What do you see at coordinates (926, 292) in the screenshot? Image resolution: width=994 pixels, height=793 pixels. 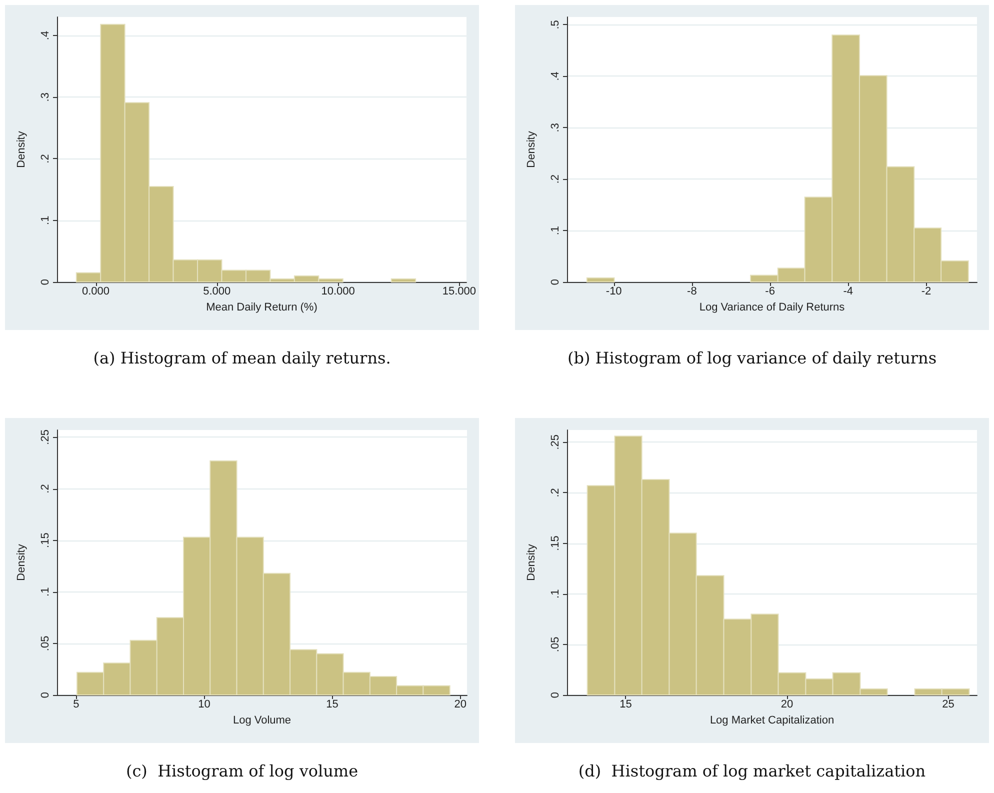 I see `x-tick-label: -2` at bounding box center [926, 292].